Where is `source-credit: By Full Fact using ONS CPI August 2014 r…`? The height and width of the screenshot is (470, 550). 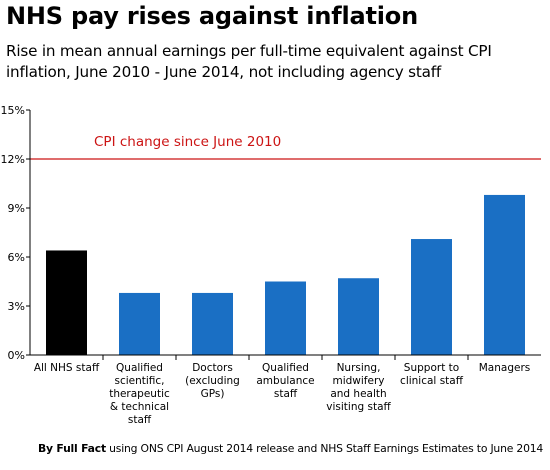
source-credit: By Full Fact using ONS CPI August 2014 r… is located at coordinates (290, 448).